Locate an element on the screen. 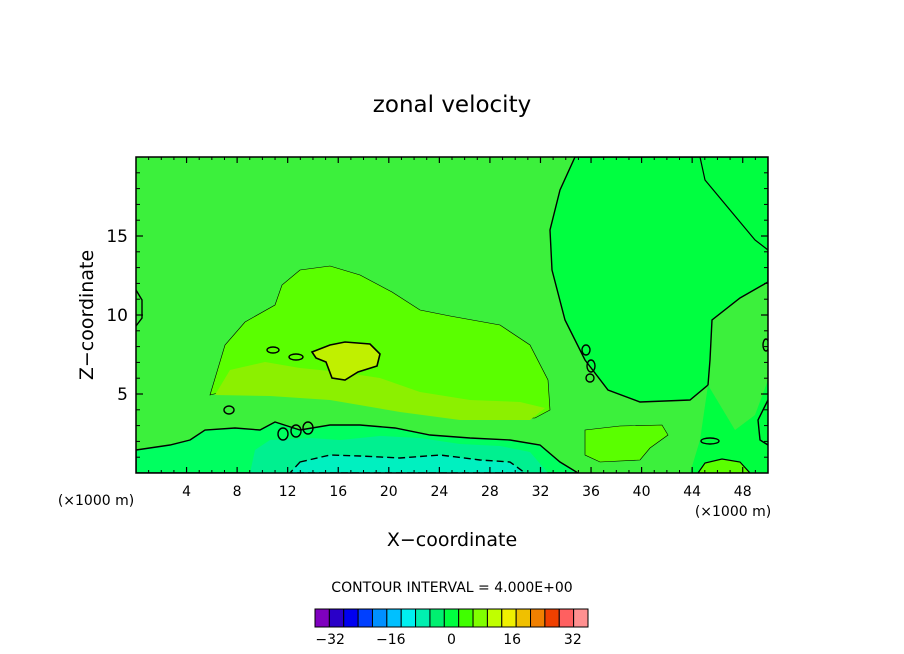 This screenshot has width=904, height=654. x-tick-label: 32 is located at coordinates (541, 492).